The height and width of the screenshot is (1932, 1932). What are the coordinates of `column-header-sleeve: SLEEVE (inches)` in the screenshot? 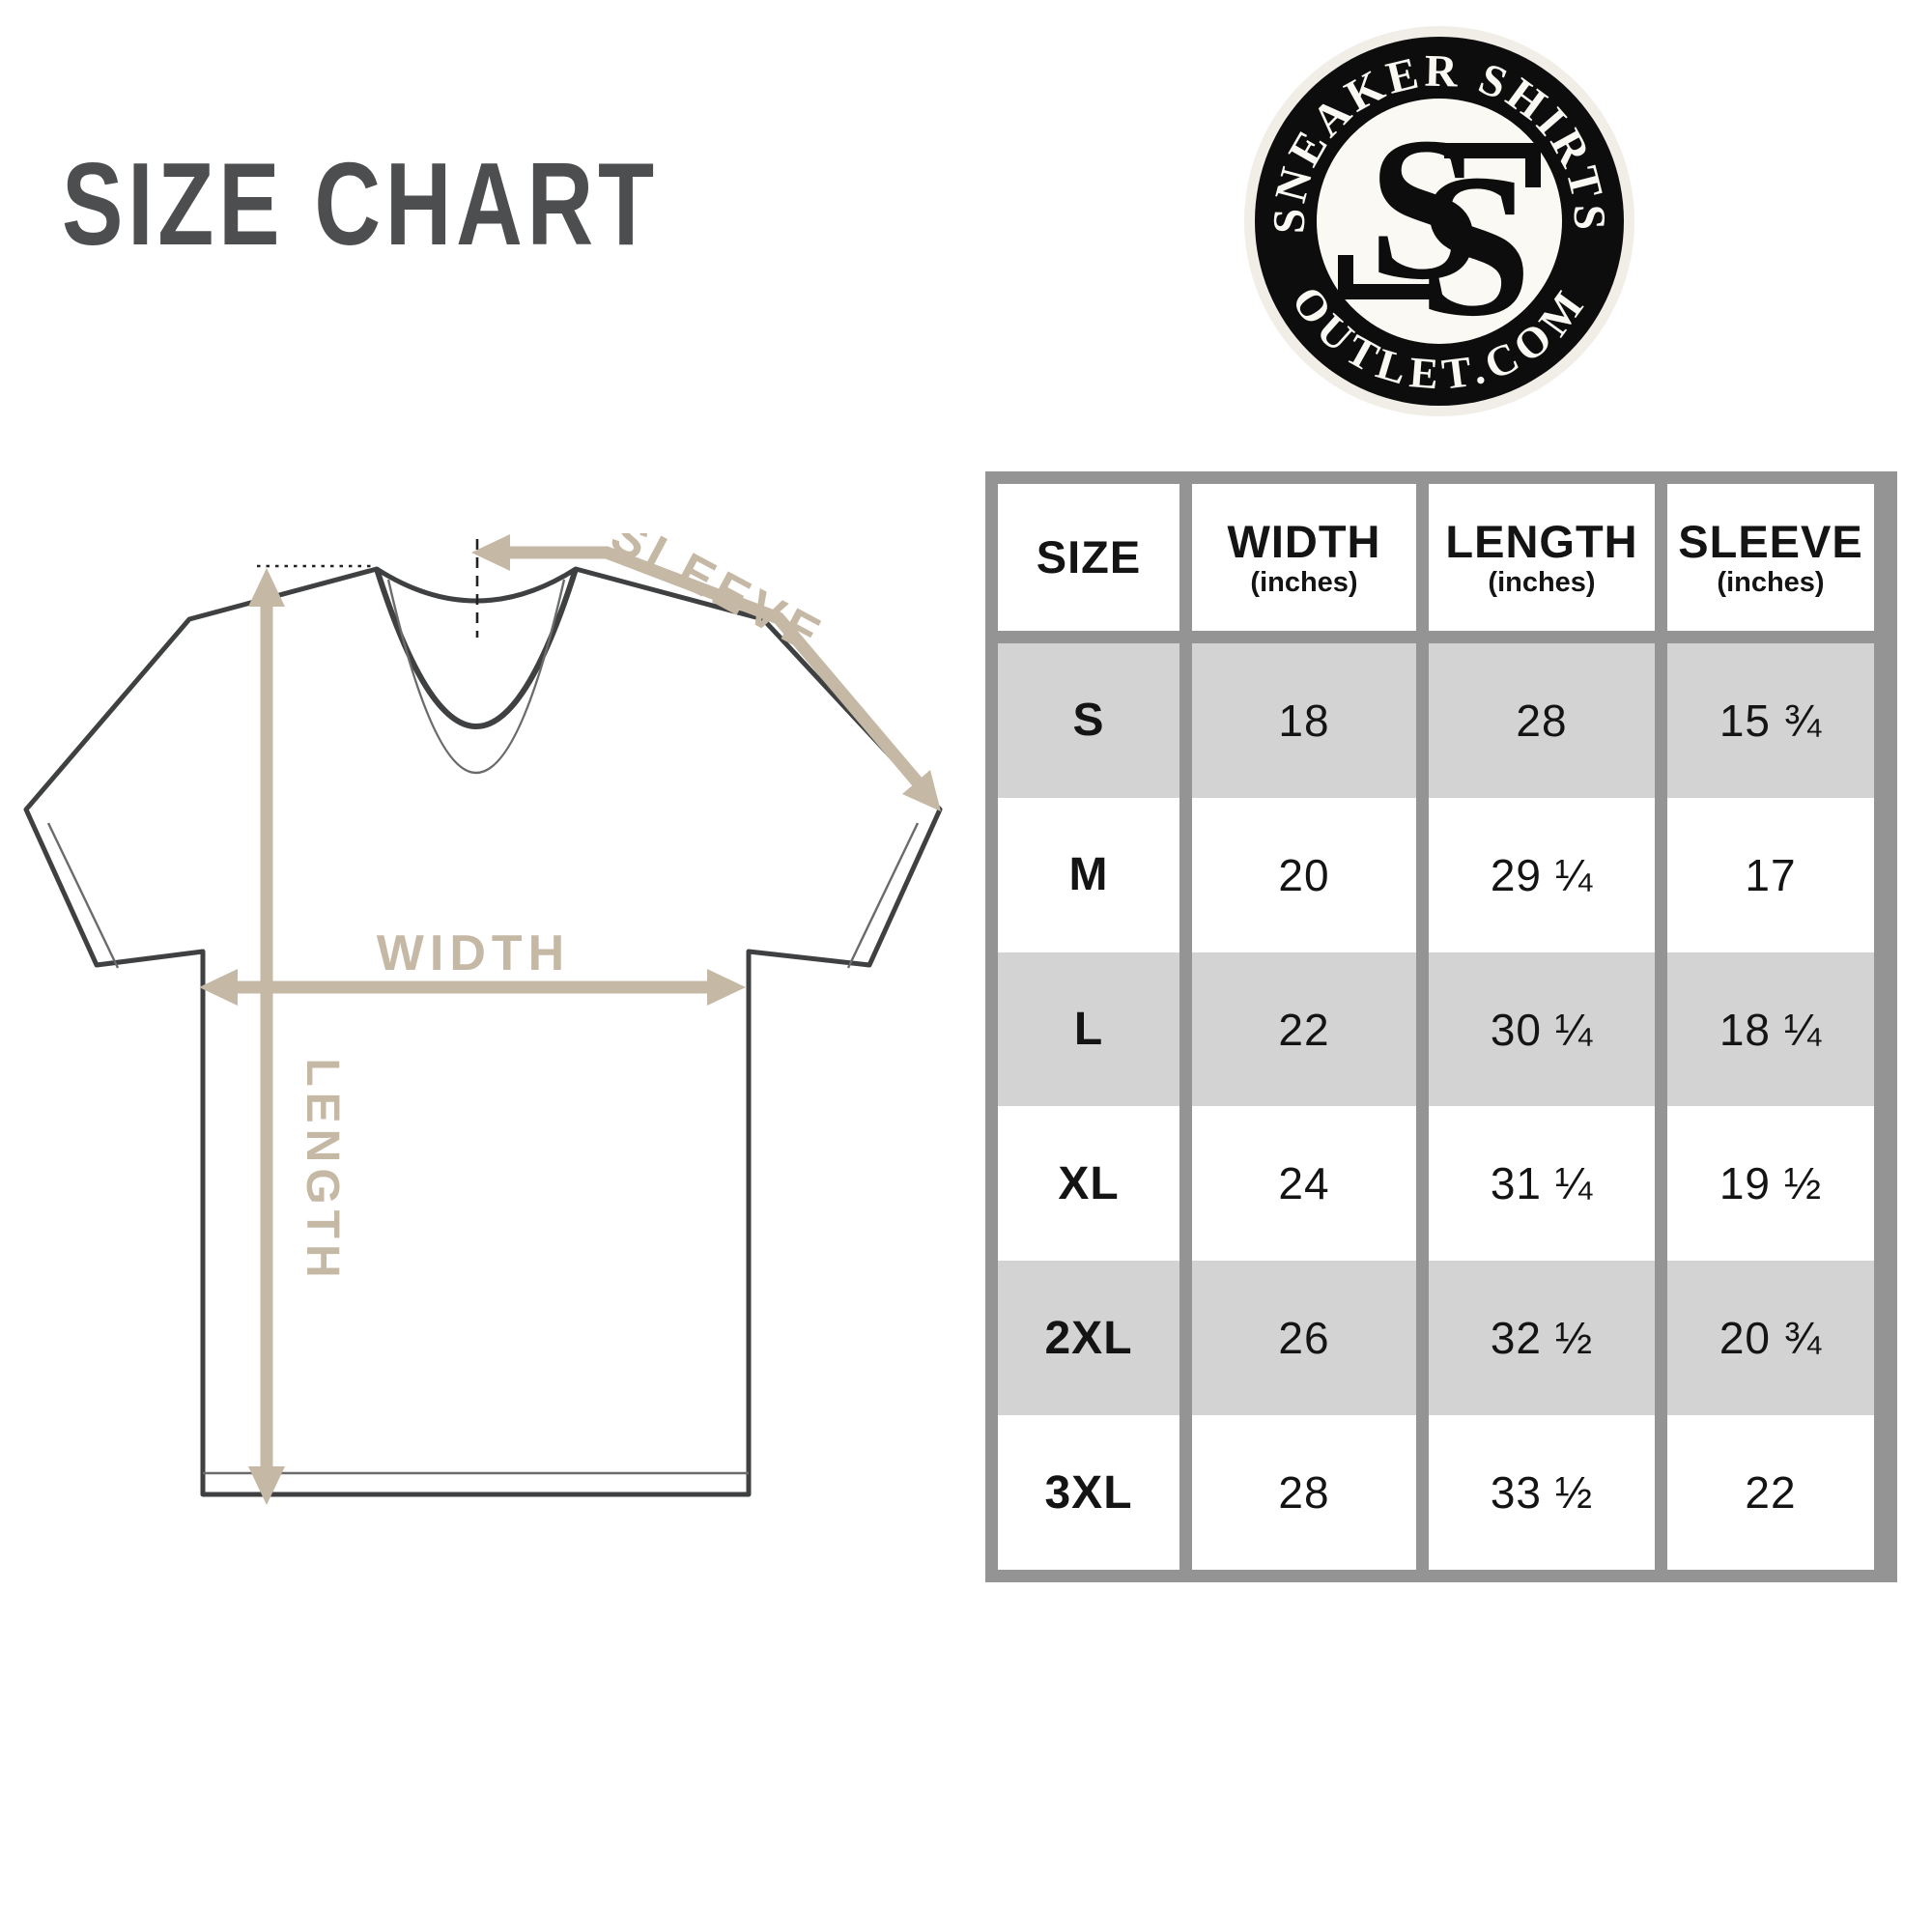 It's located at (1770, 557).